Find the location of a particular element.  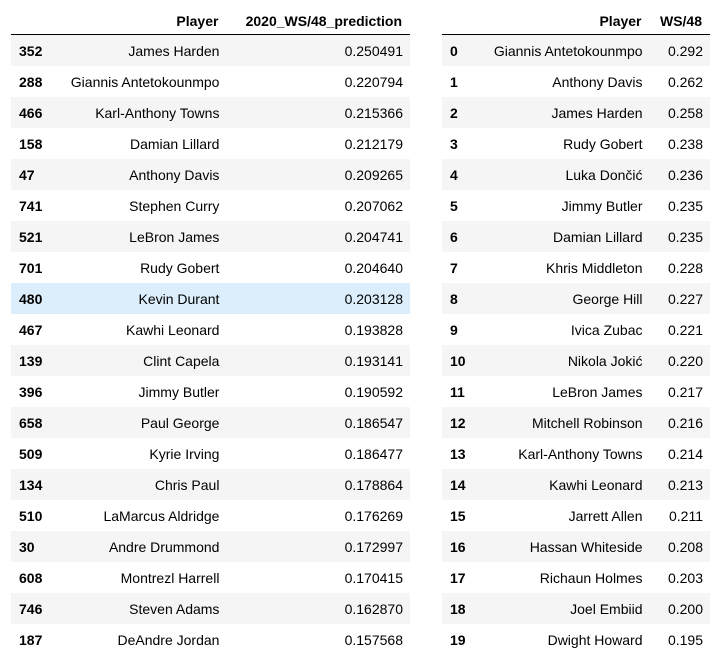

column-header-prediction: 2020_WS/48_prediction is located at coordinates (318, 21).